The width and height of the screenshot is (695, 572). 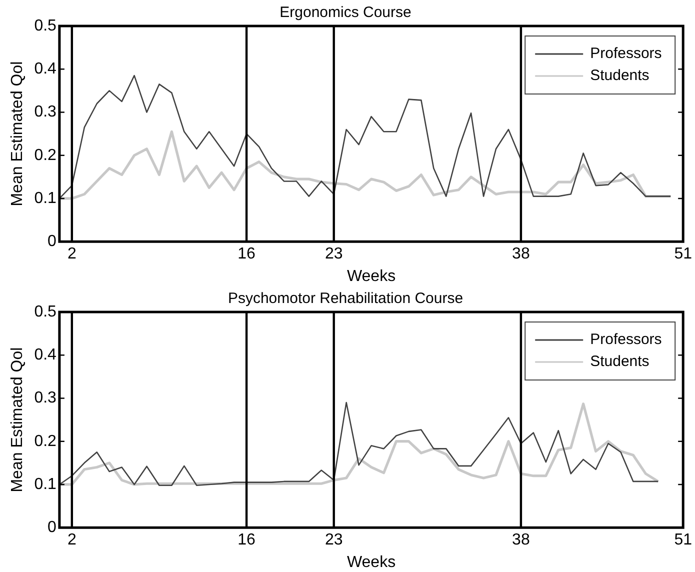 I want to click on chart-title: Ergonomics Course, so click(x=346, y=13).